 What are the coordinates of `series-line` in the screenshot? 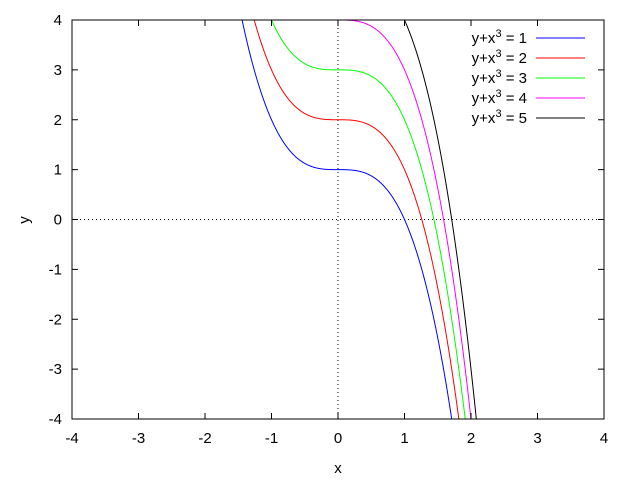 It's located at (440, 219).